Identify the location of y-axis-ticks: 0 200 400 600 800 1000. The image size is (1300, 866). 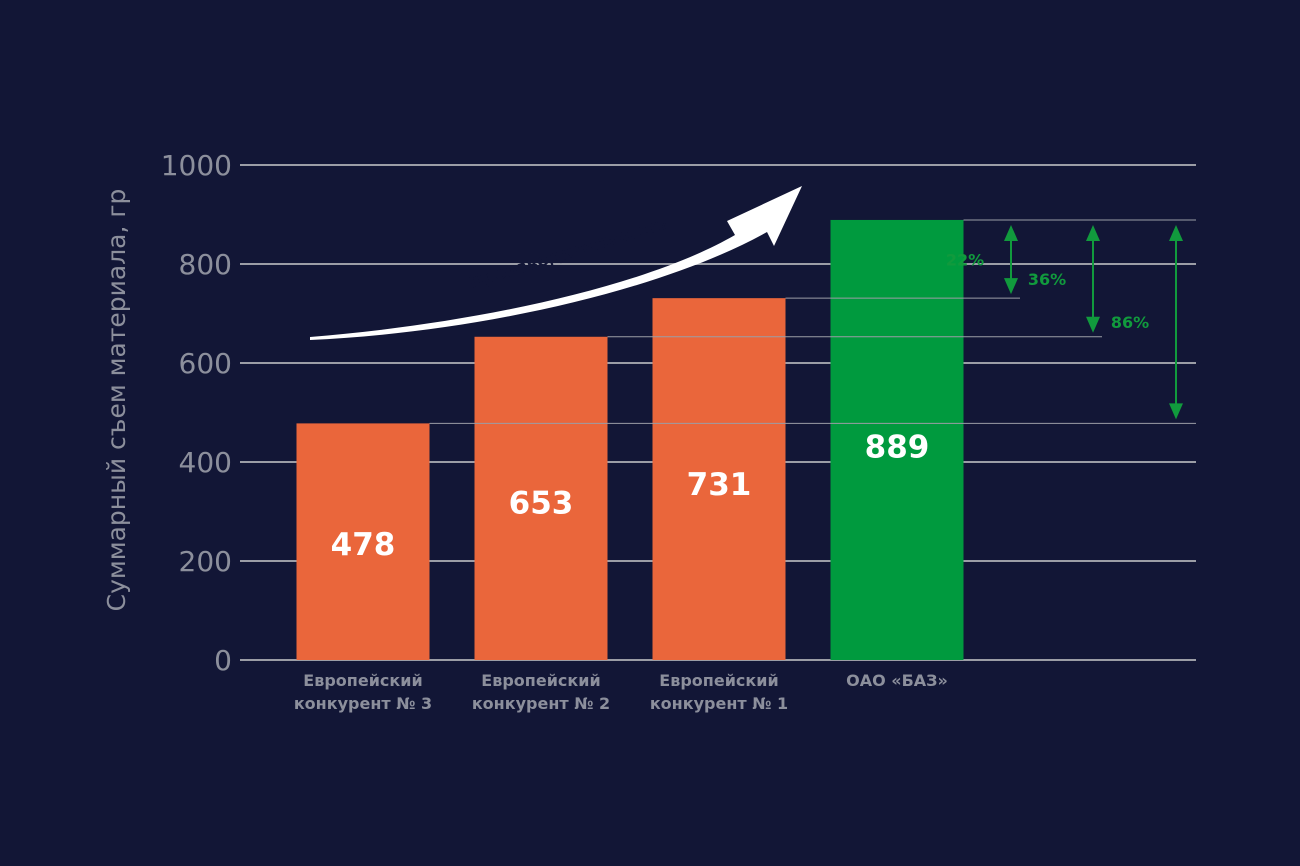
(196, 413).